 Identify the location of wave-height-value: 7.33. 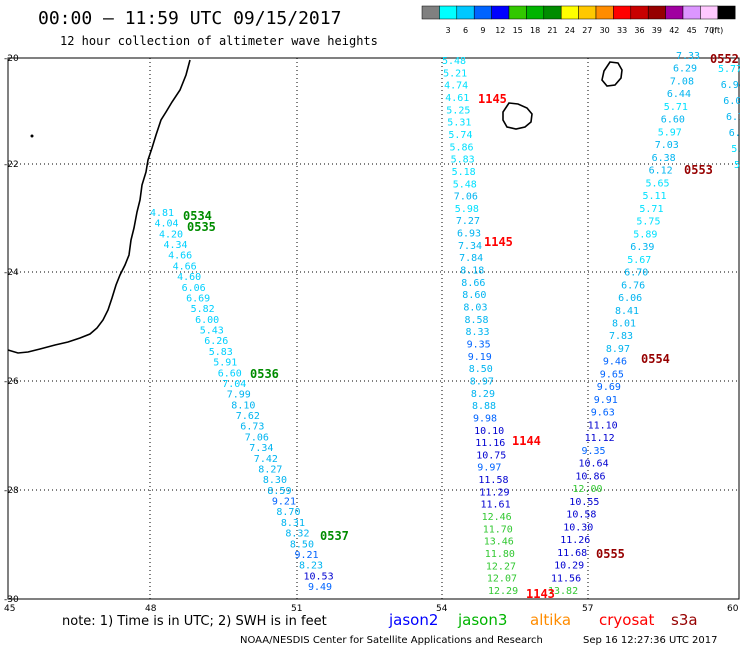
(688, 56).